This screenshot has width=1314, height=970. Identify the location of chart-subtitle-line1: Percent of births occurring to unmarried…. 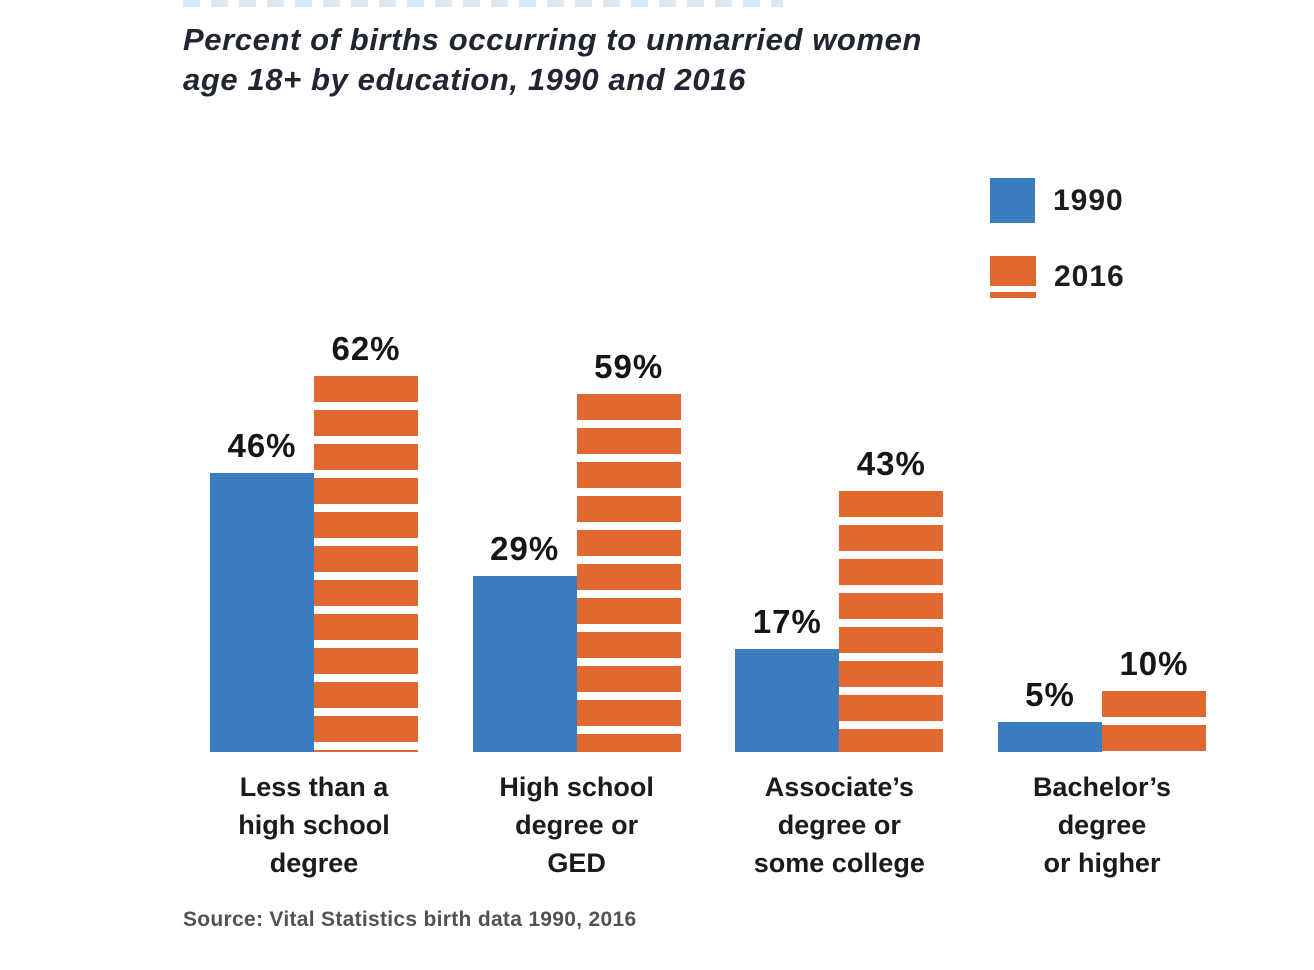
(552, 39).